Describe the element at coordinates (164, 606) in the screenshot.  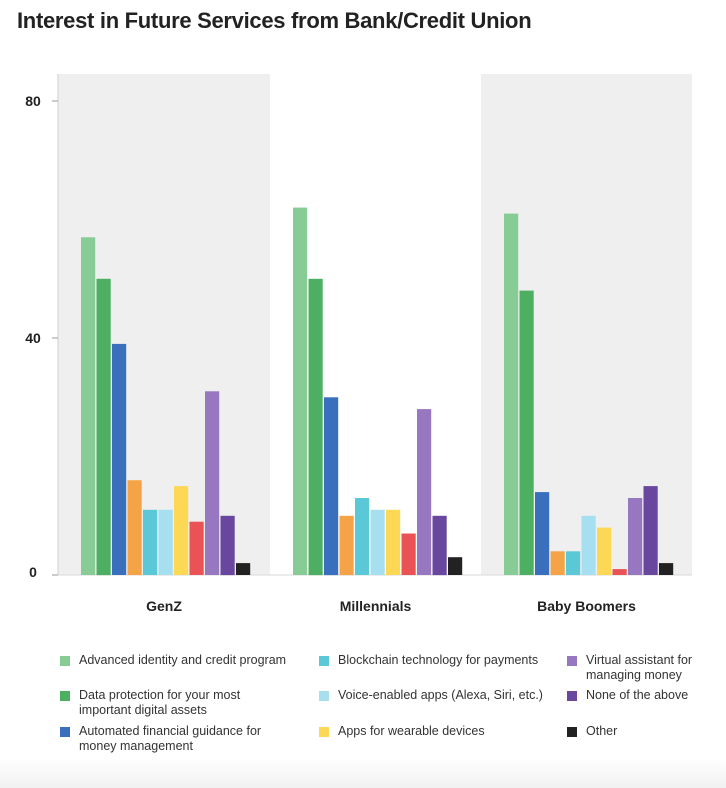
I see `category-label-genz: GenZ` at that location.